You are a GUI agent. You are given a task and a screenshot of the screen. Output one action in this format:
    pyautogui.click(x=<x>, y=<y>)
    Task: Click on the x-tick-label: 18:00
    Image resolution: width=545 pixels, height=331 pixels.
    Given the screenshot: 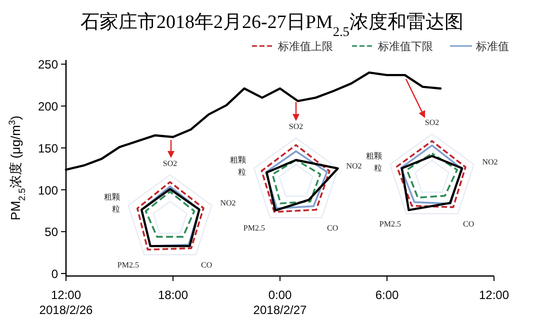 What is the action you would take?
    pyautogui.click(x=173, y=295)
    